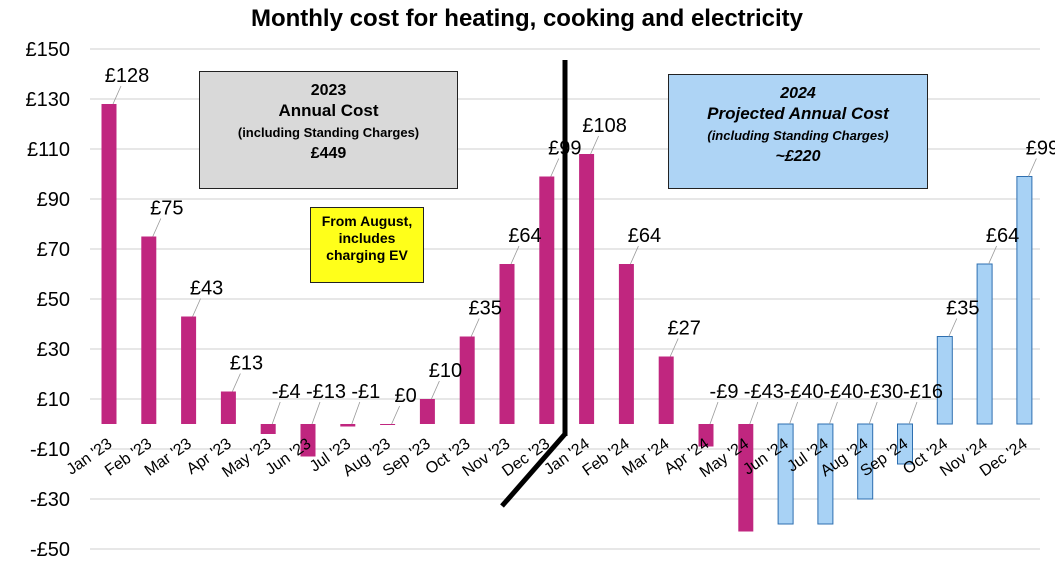 Image resolution: width=1055 pixels, height=570 pixels. Describe the element at coordinates (367, 238) in the screenshot. I see `ev-note-line2: includes` at that location.